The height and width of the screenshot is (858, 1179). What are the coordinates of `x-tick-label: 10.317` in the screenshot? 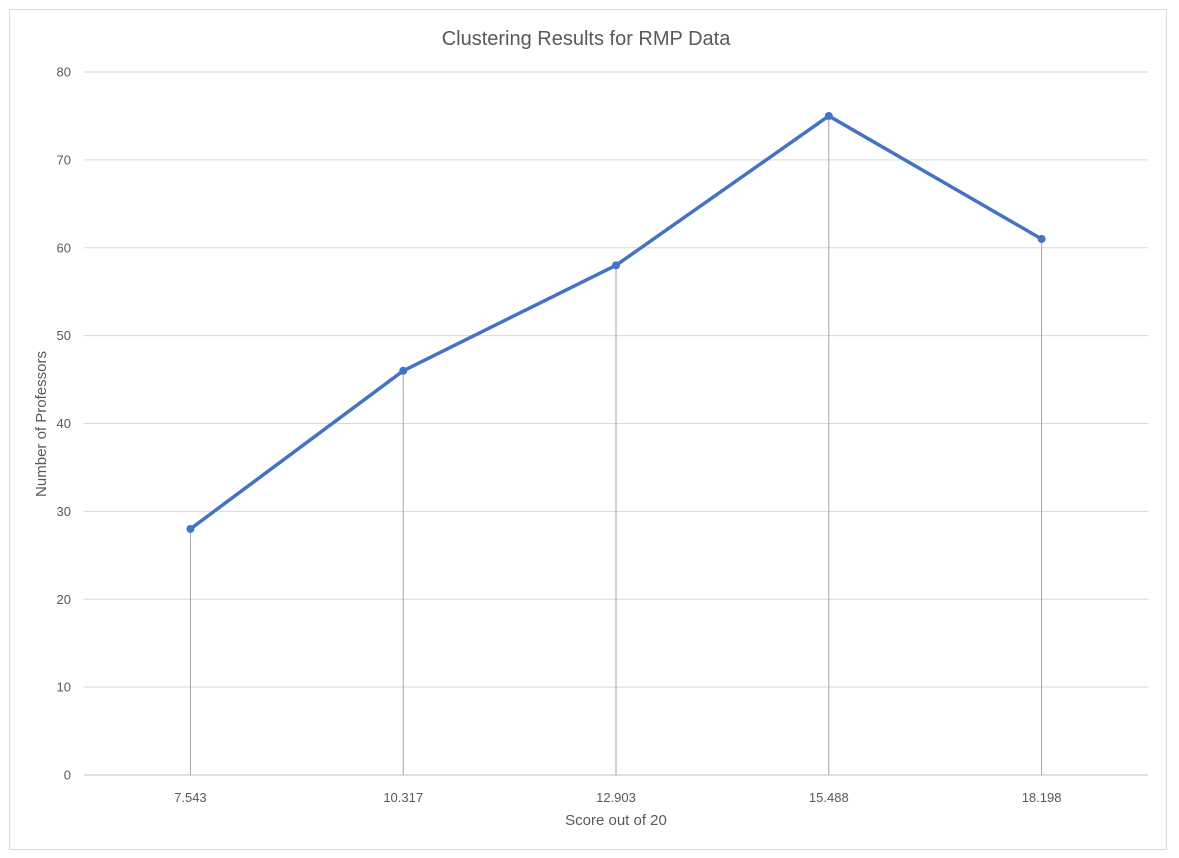 It's located at (403, 797).